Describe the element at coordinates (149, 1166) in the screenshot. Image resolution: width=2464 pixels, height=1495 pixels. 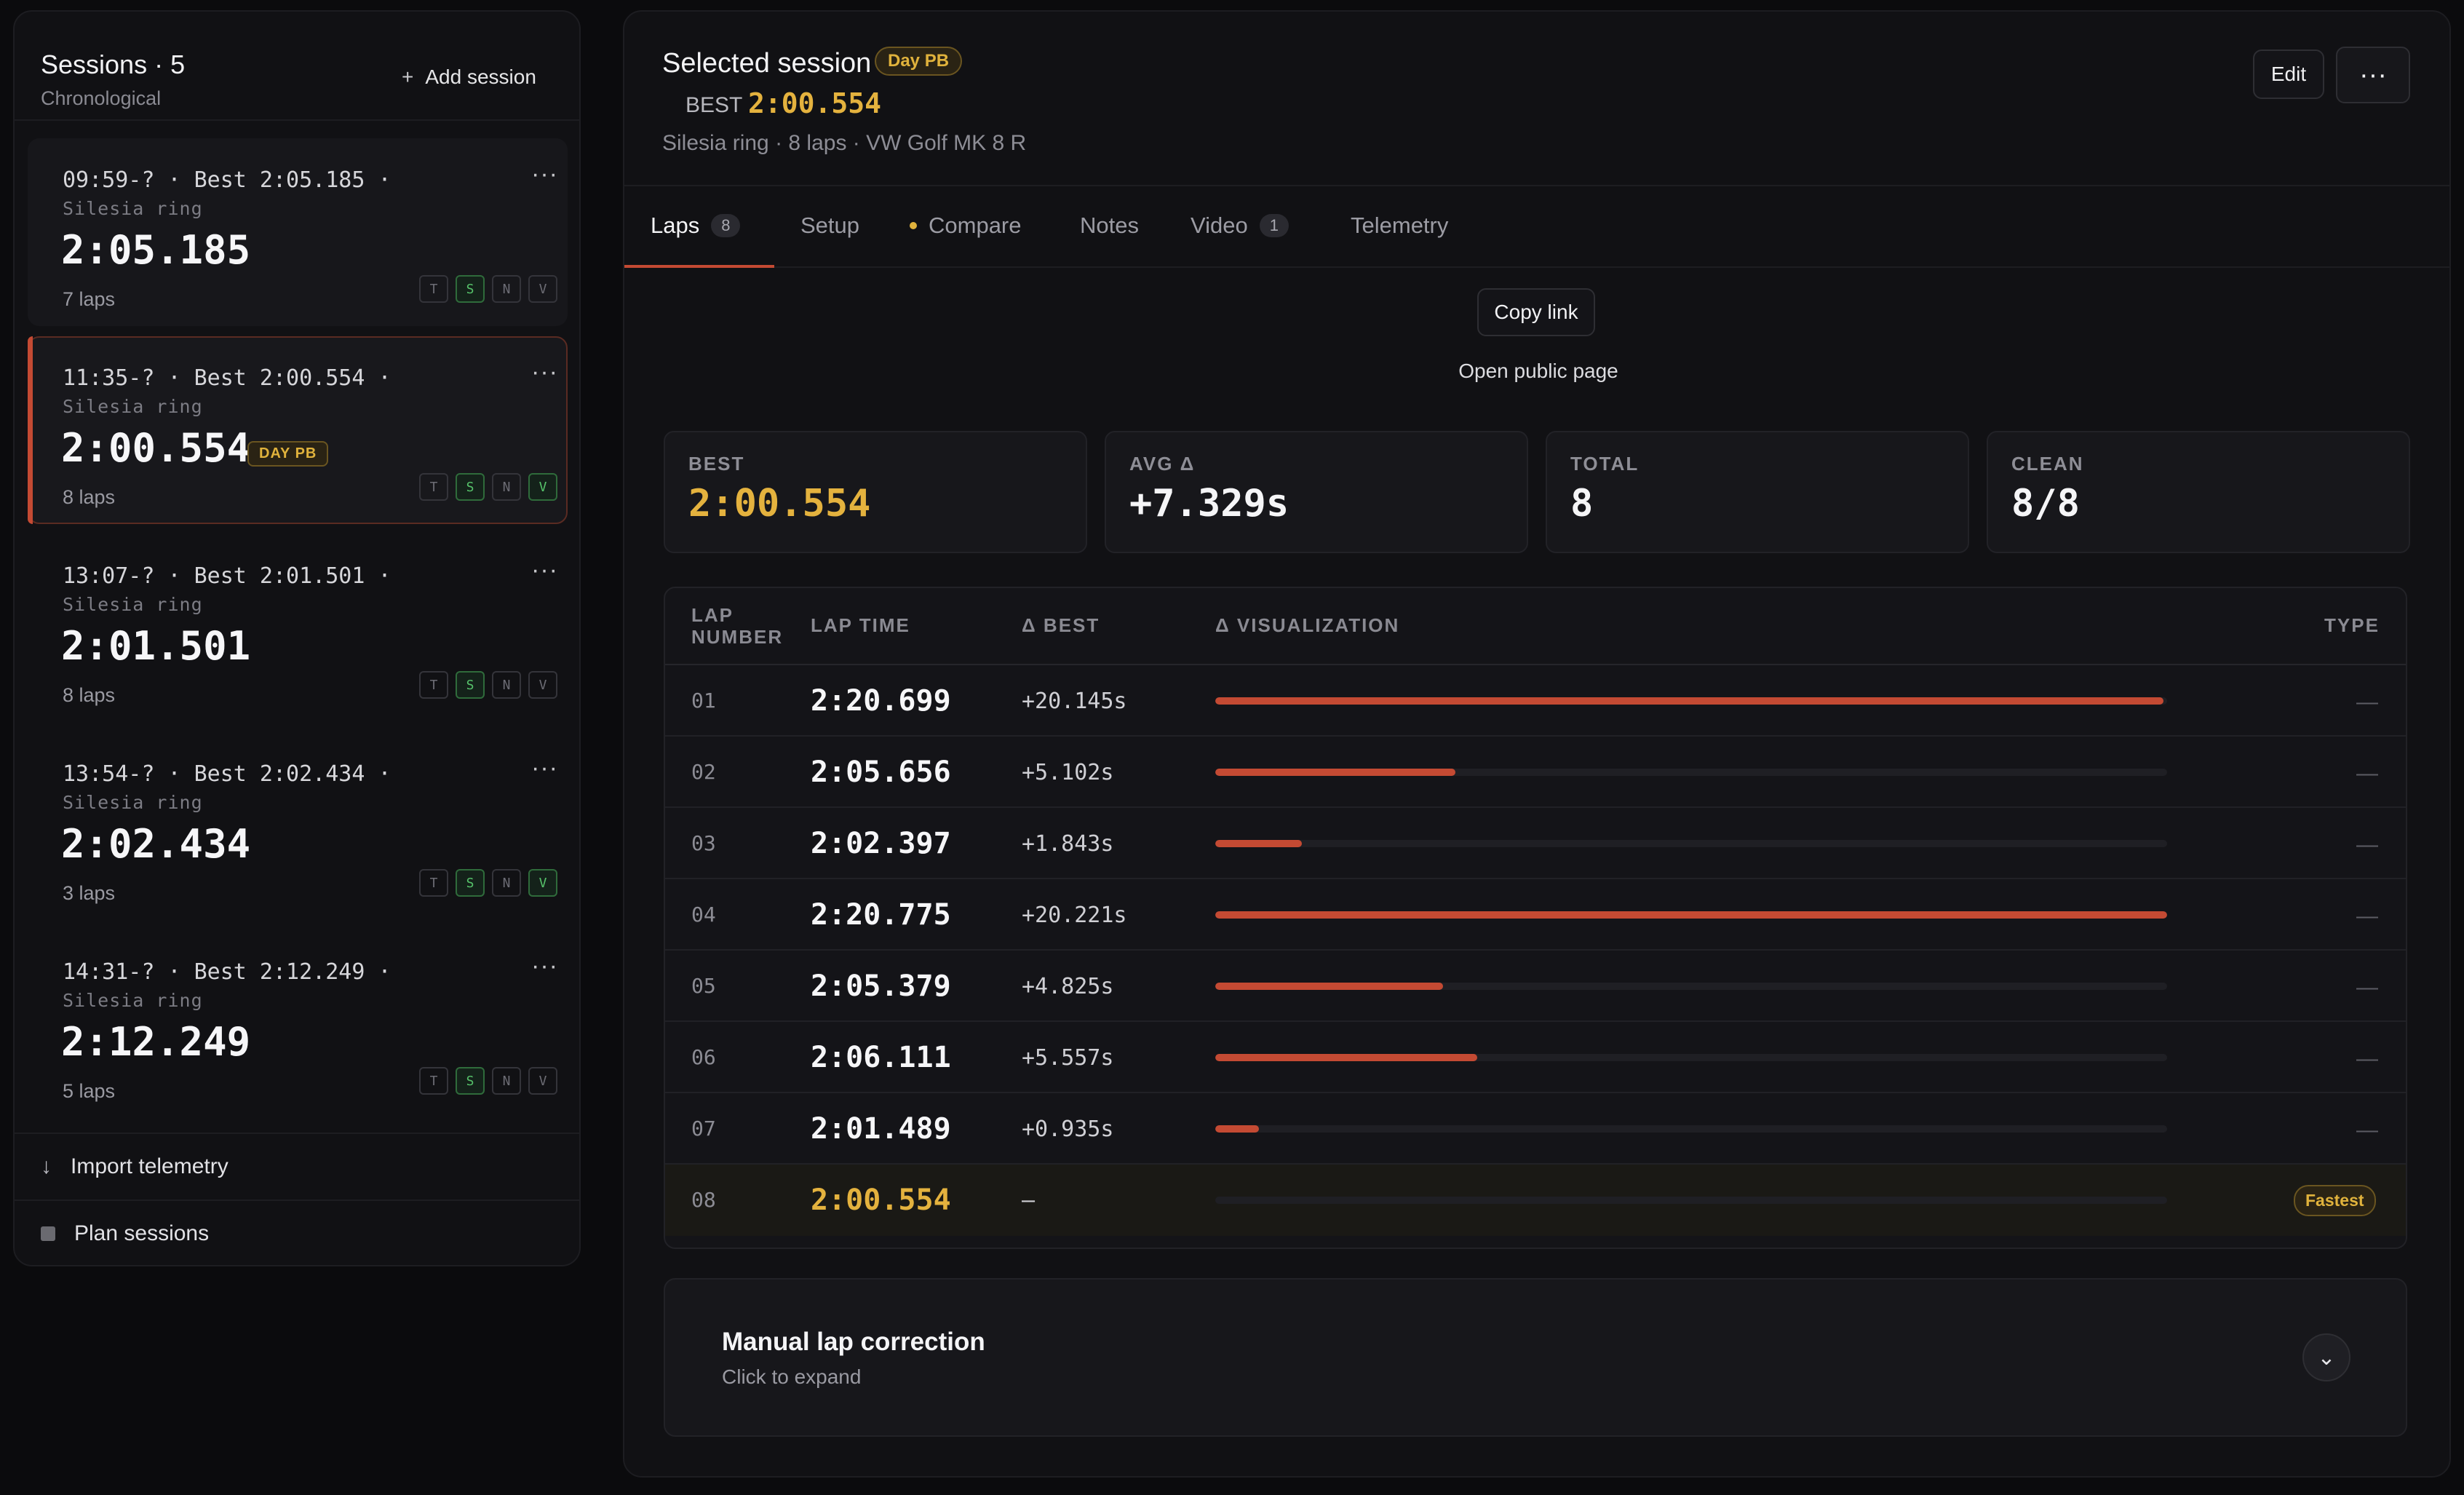
I see `import-telemetry-label: Import telemetry` at that location.